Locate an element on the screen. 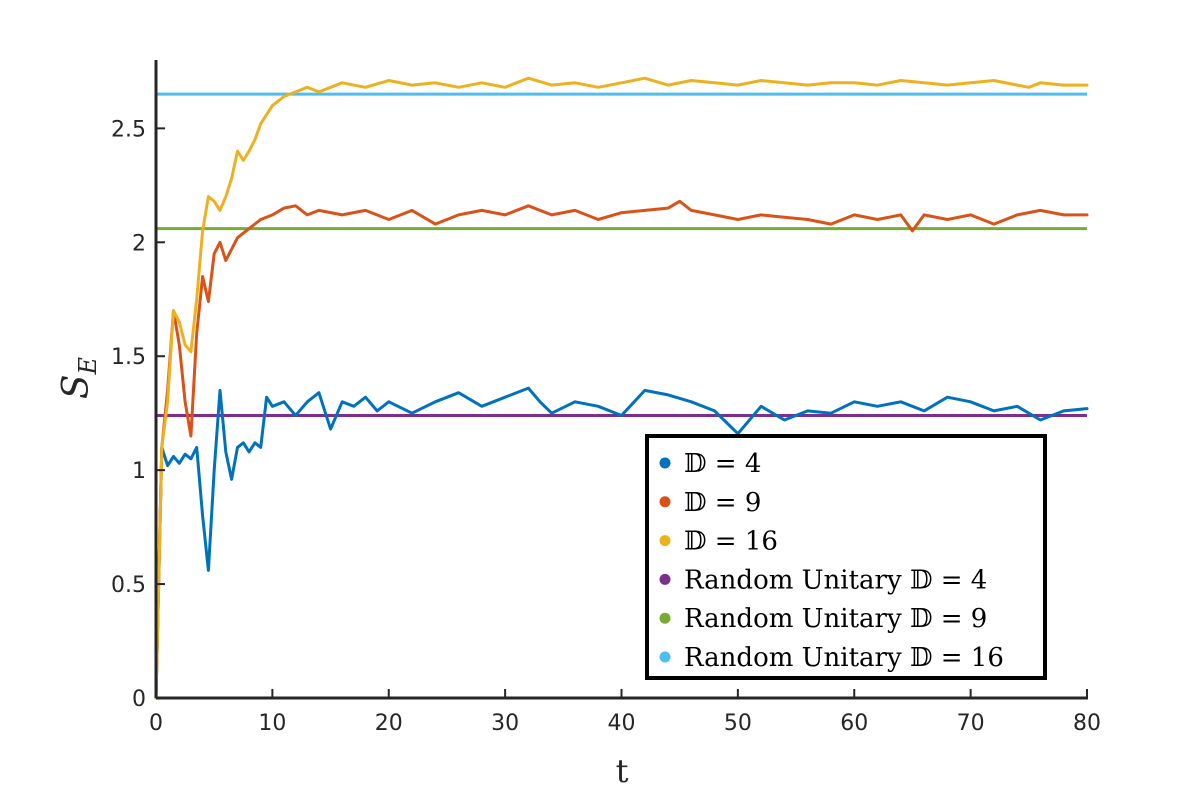 This screenshot has height=800, width=1200. y-axis-label-main: S is located at coordinates (76, 386).